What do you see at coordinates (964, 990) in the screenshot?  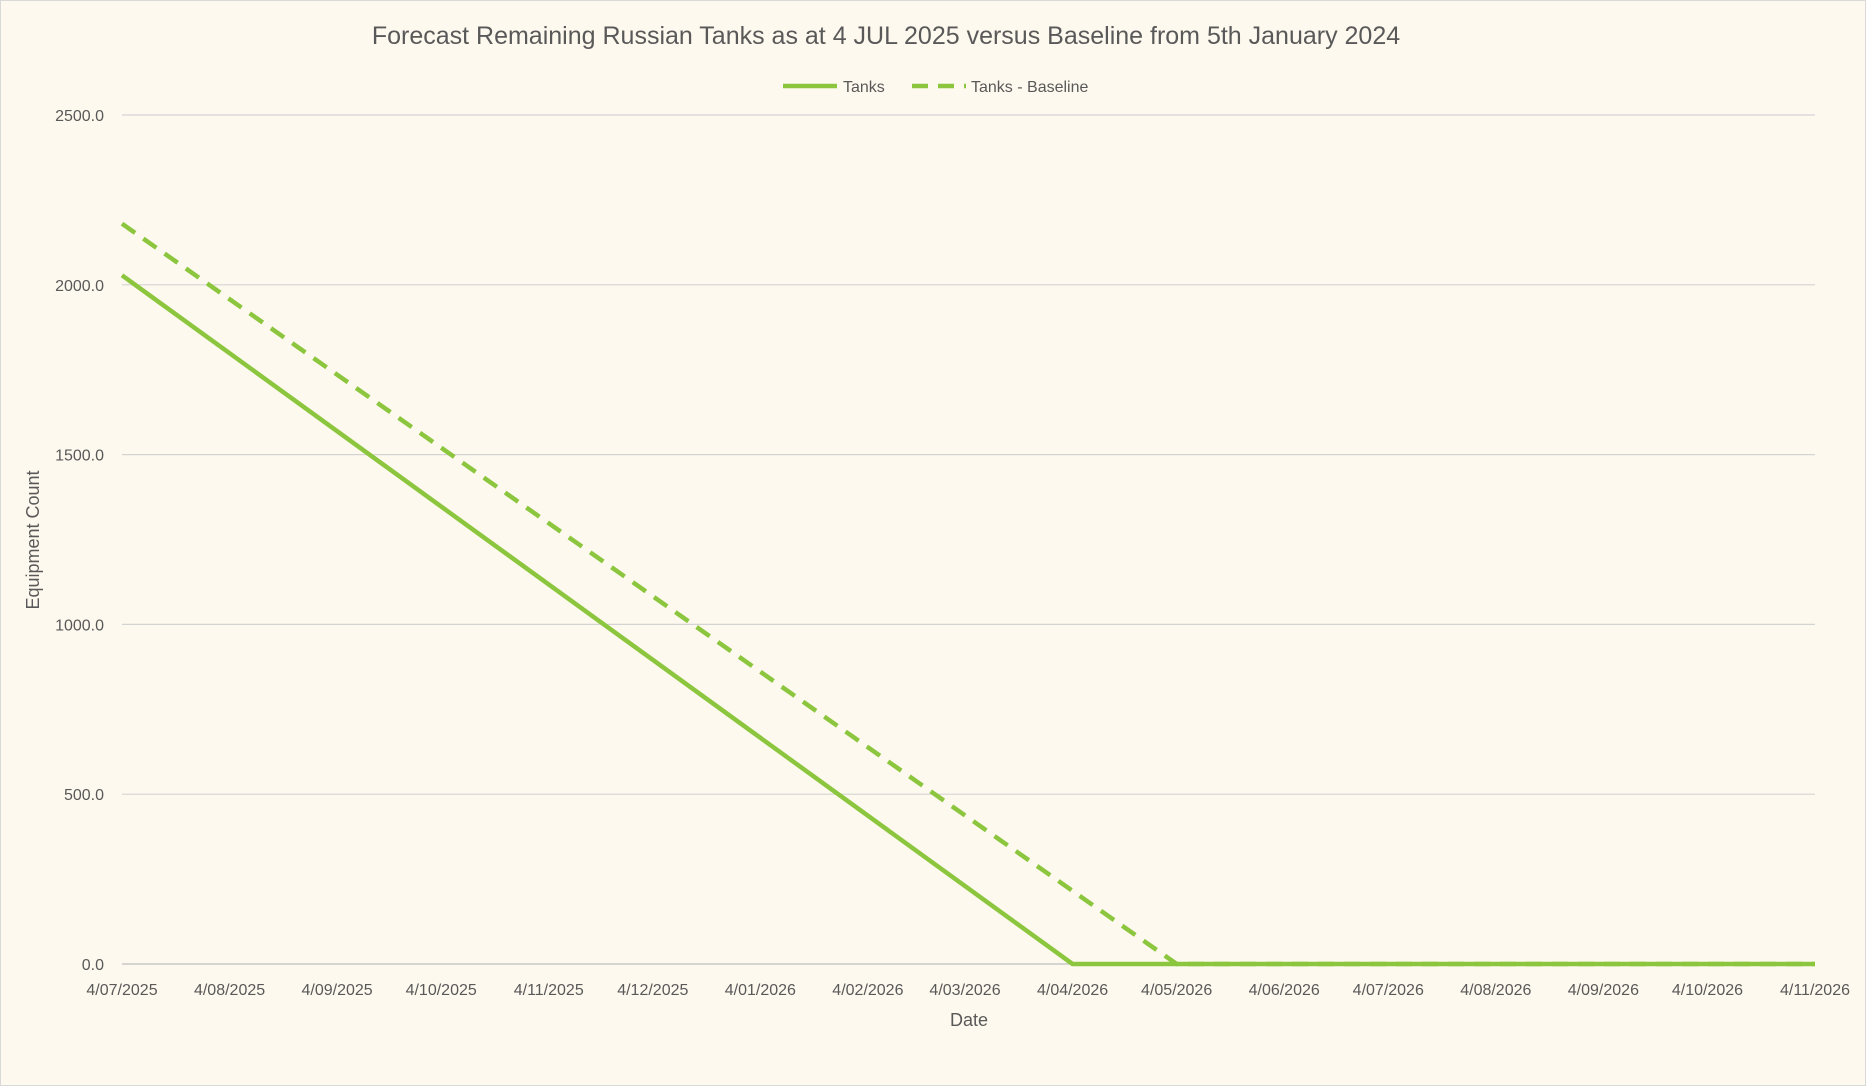 I see `x-tick-label: 4/03/2026` at bounding box center [964, 990].